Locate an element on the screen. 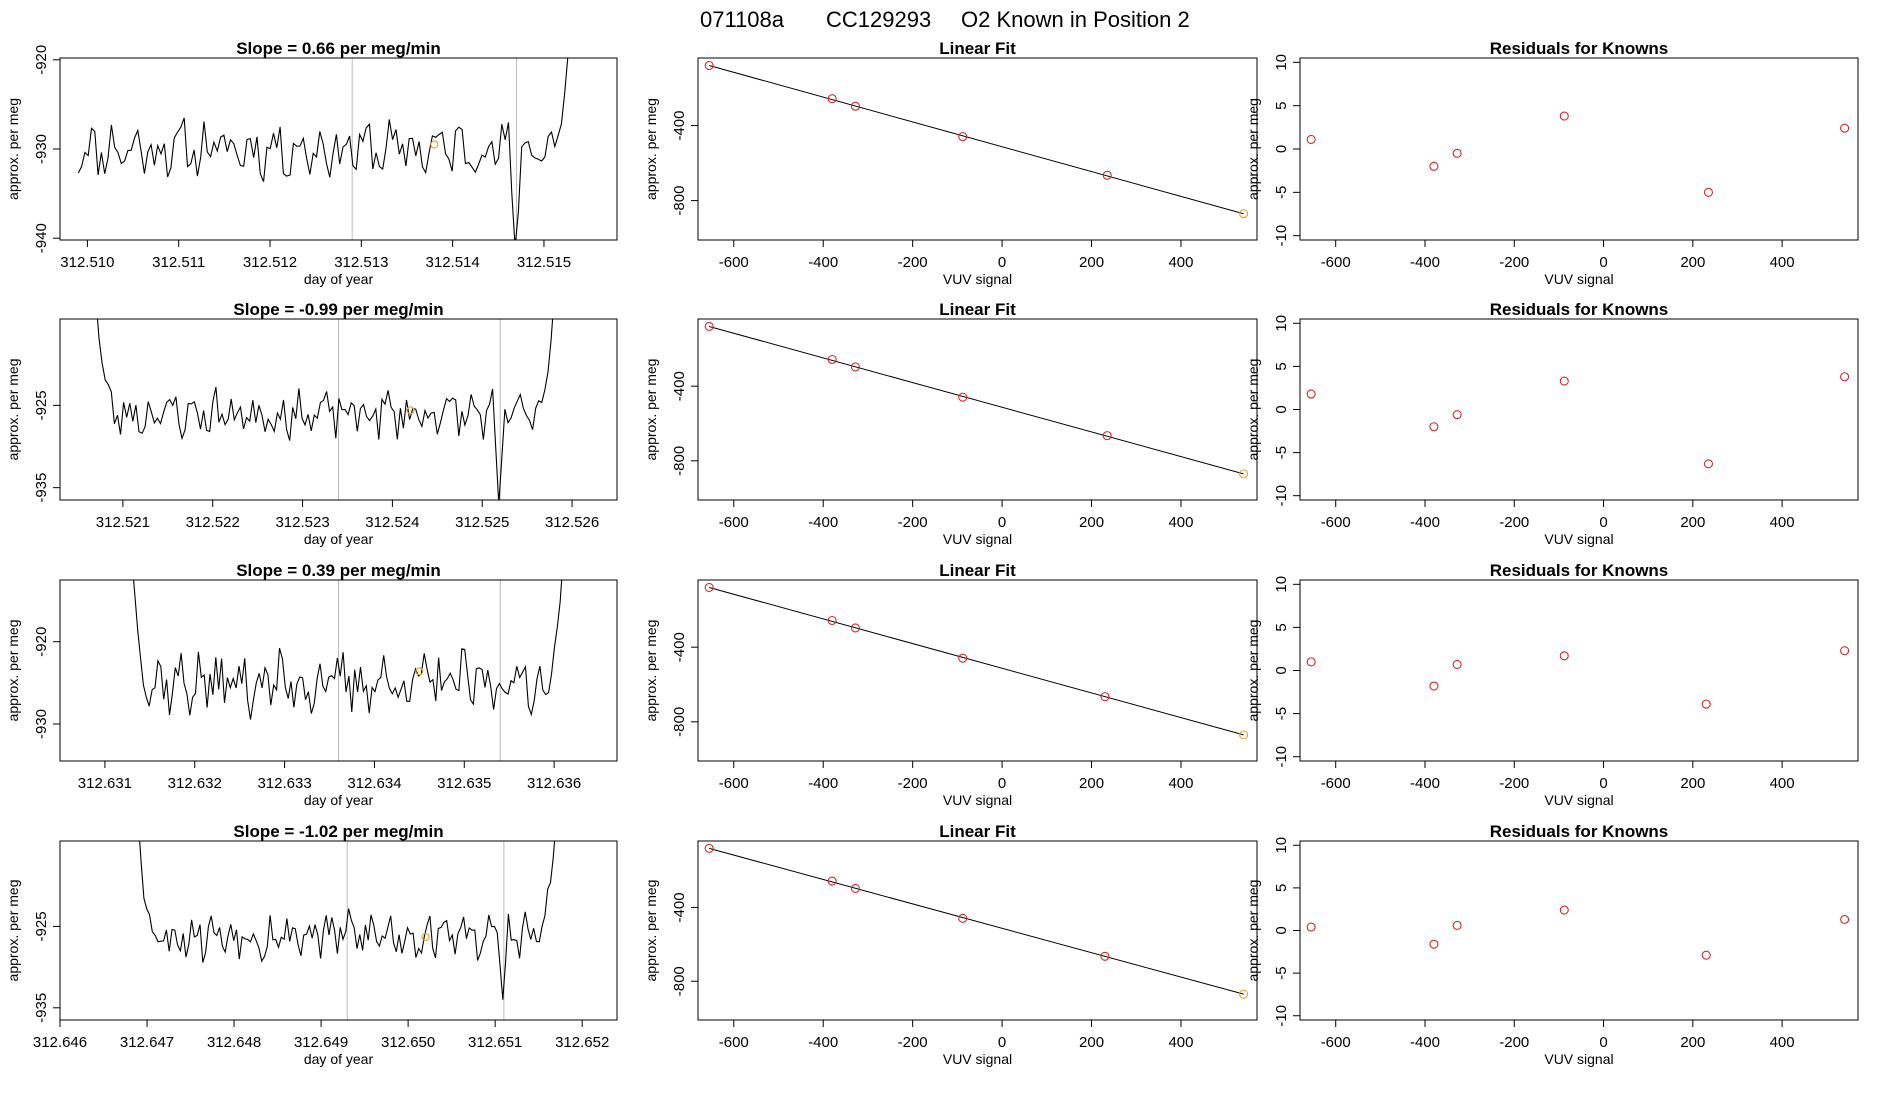  trace-row-1-trace-line is located at coordinates (323, 149).